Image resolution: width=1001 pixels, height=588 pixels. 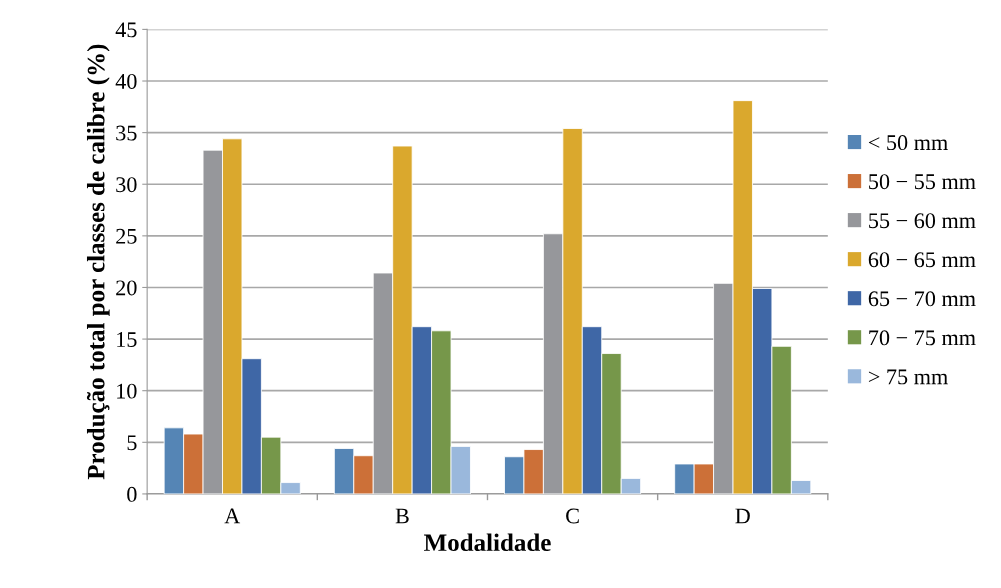 What do you see at coordinates (922, 299) in the screenshot?
I see `legend-label: 65 − 70 mm` at bounding box center [922, 299].